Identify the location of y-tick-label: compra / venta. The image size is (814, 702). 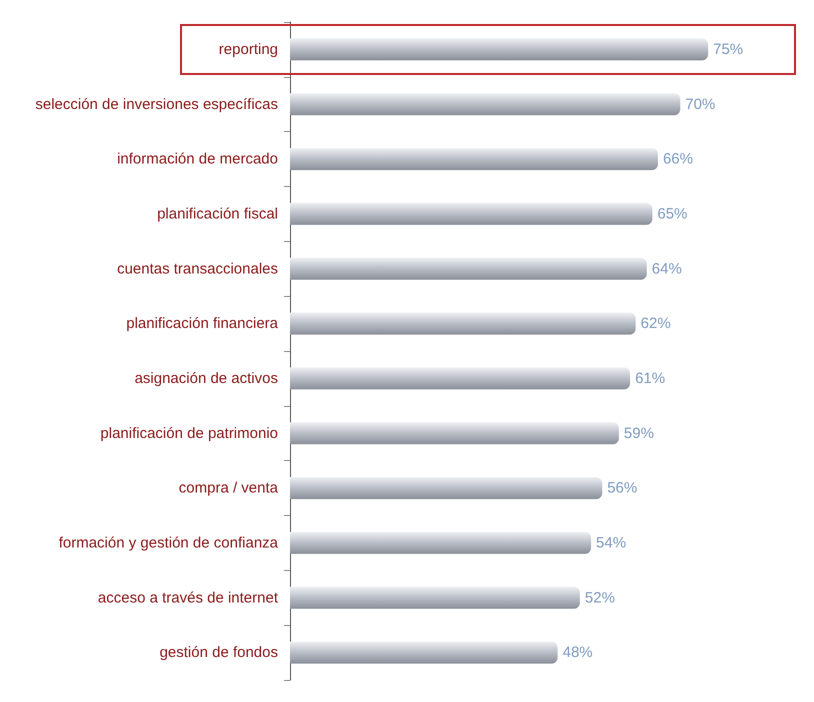
(228, 488).